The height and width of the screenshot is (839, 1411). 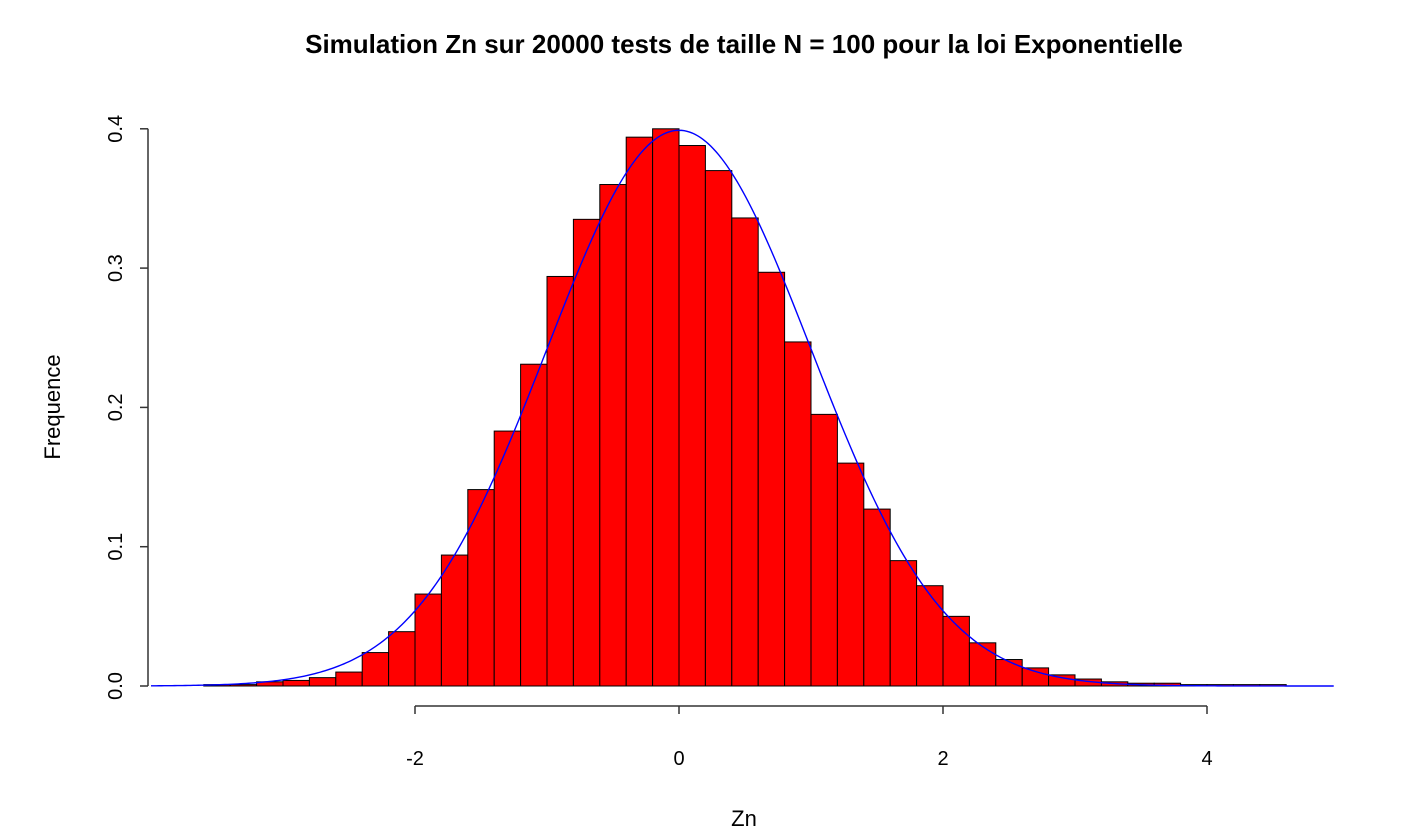 I want to click on x-tick-label: -2, so click(x=415, y=759).